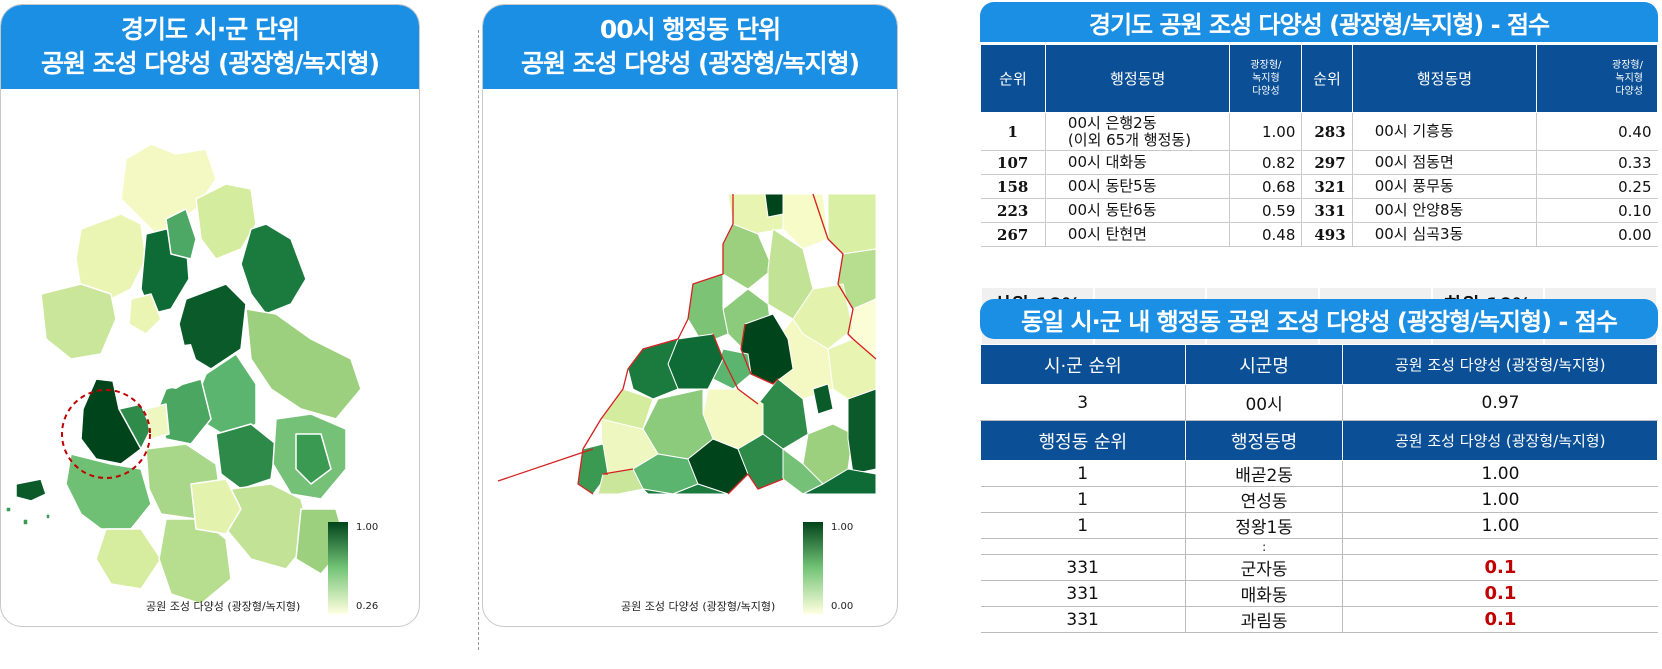 Image resolution: width=1662 pixels, height=669 pixels. I want to click on city-rank: 3, so click(1083, 402).